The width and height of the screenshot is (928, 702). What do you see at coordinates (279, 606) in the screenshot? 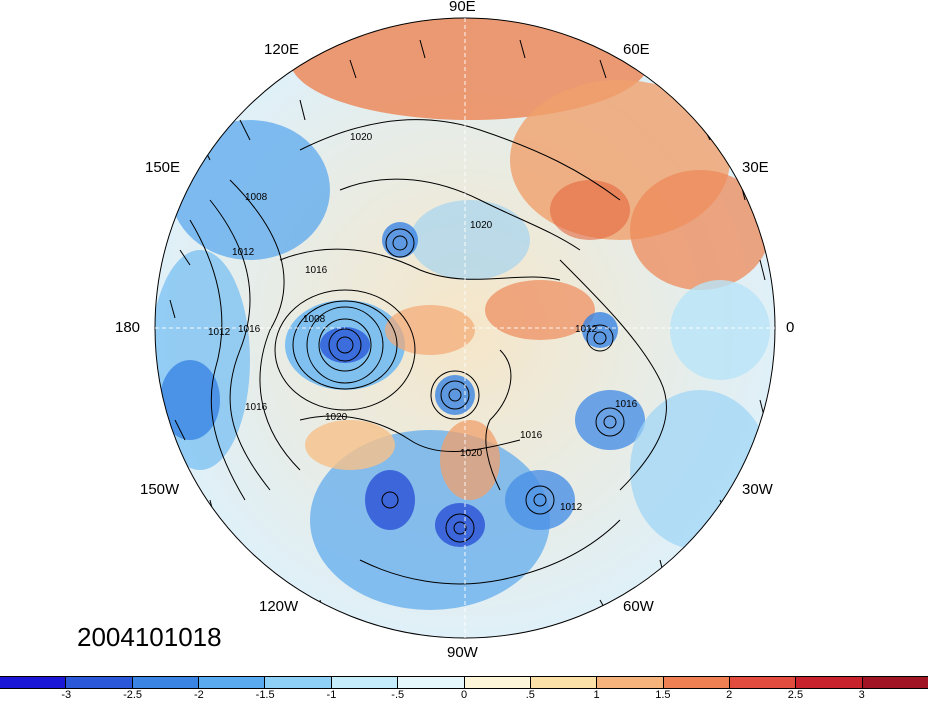
I see `longitude-label-120w: 120W` at bounding box center [279, 606].